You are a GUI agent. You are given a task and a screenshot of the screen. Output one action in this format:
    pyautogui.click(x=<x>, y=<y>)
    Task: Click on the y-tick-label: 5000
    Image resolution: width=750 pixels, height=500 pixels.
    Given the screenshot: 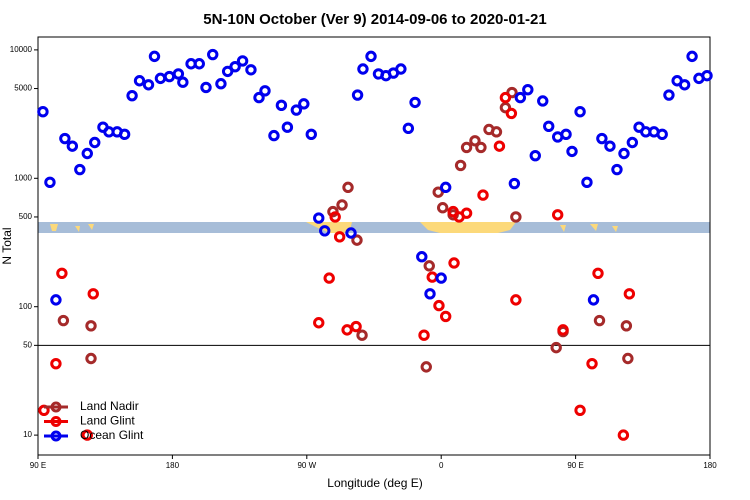 What is the action you would take?
    pyautogui.click(x=23, y=88)
    